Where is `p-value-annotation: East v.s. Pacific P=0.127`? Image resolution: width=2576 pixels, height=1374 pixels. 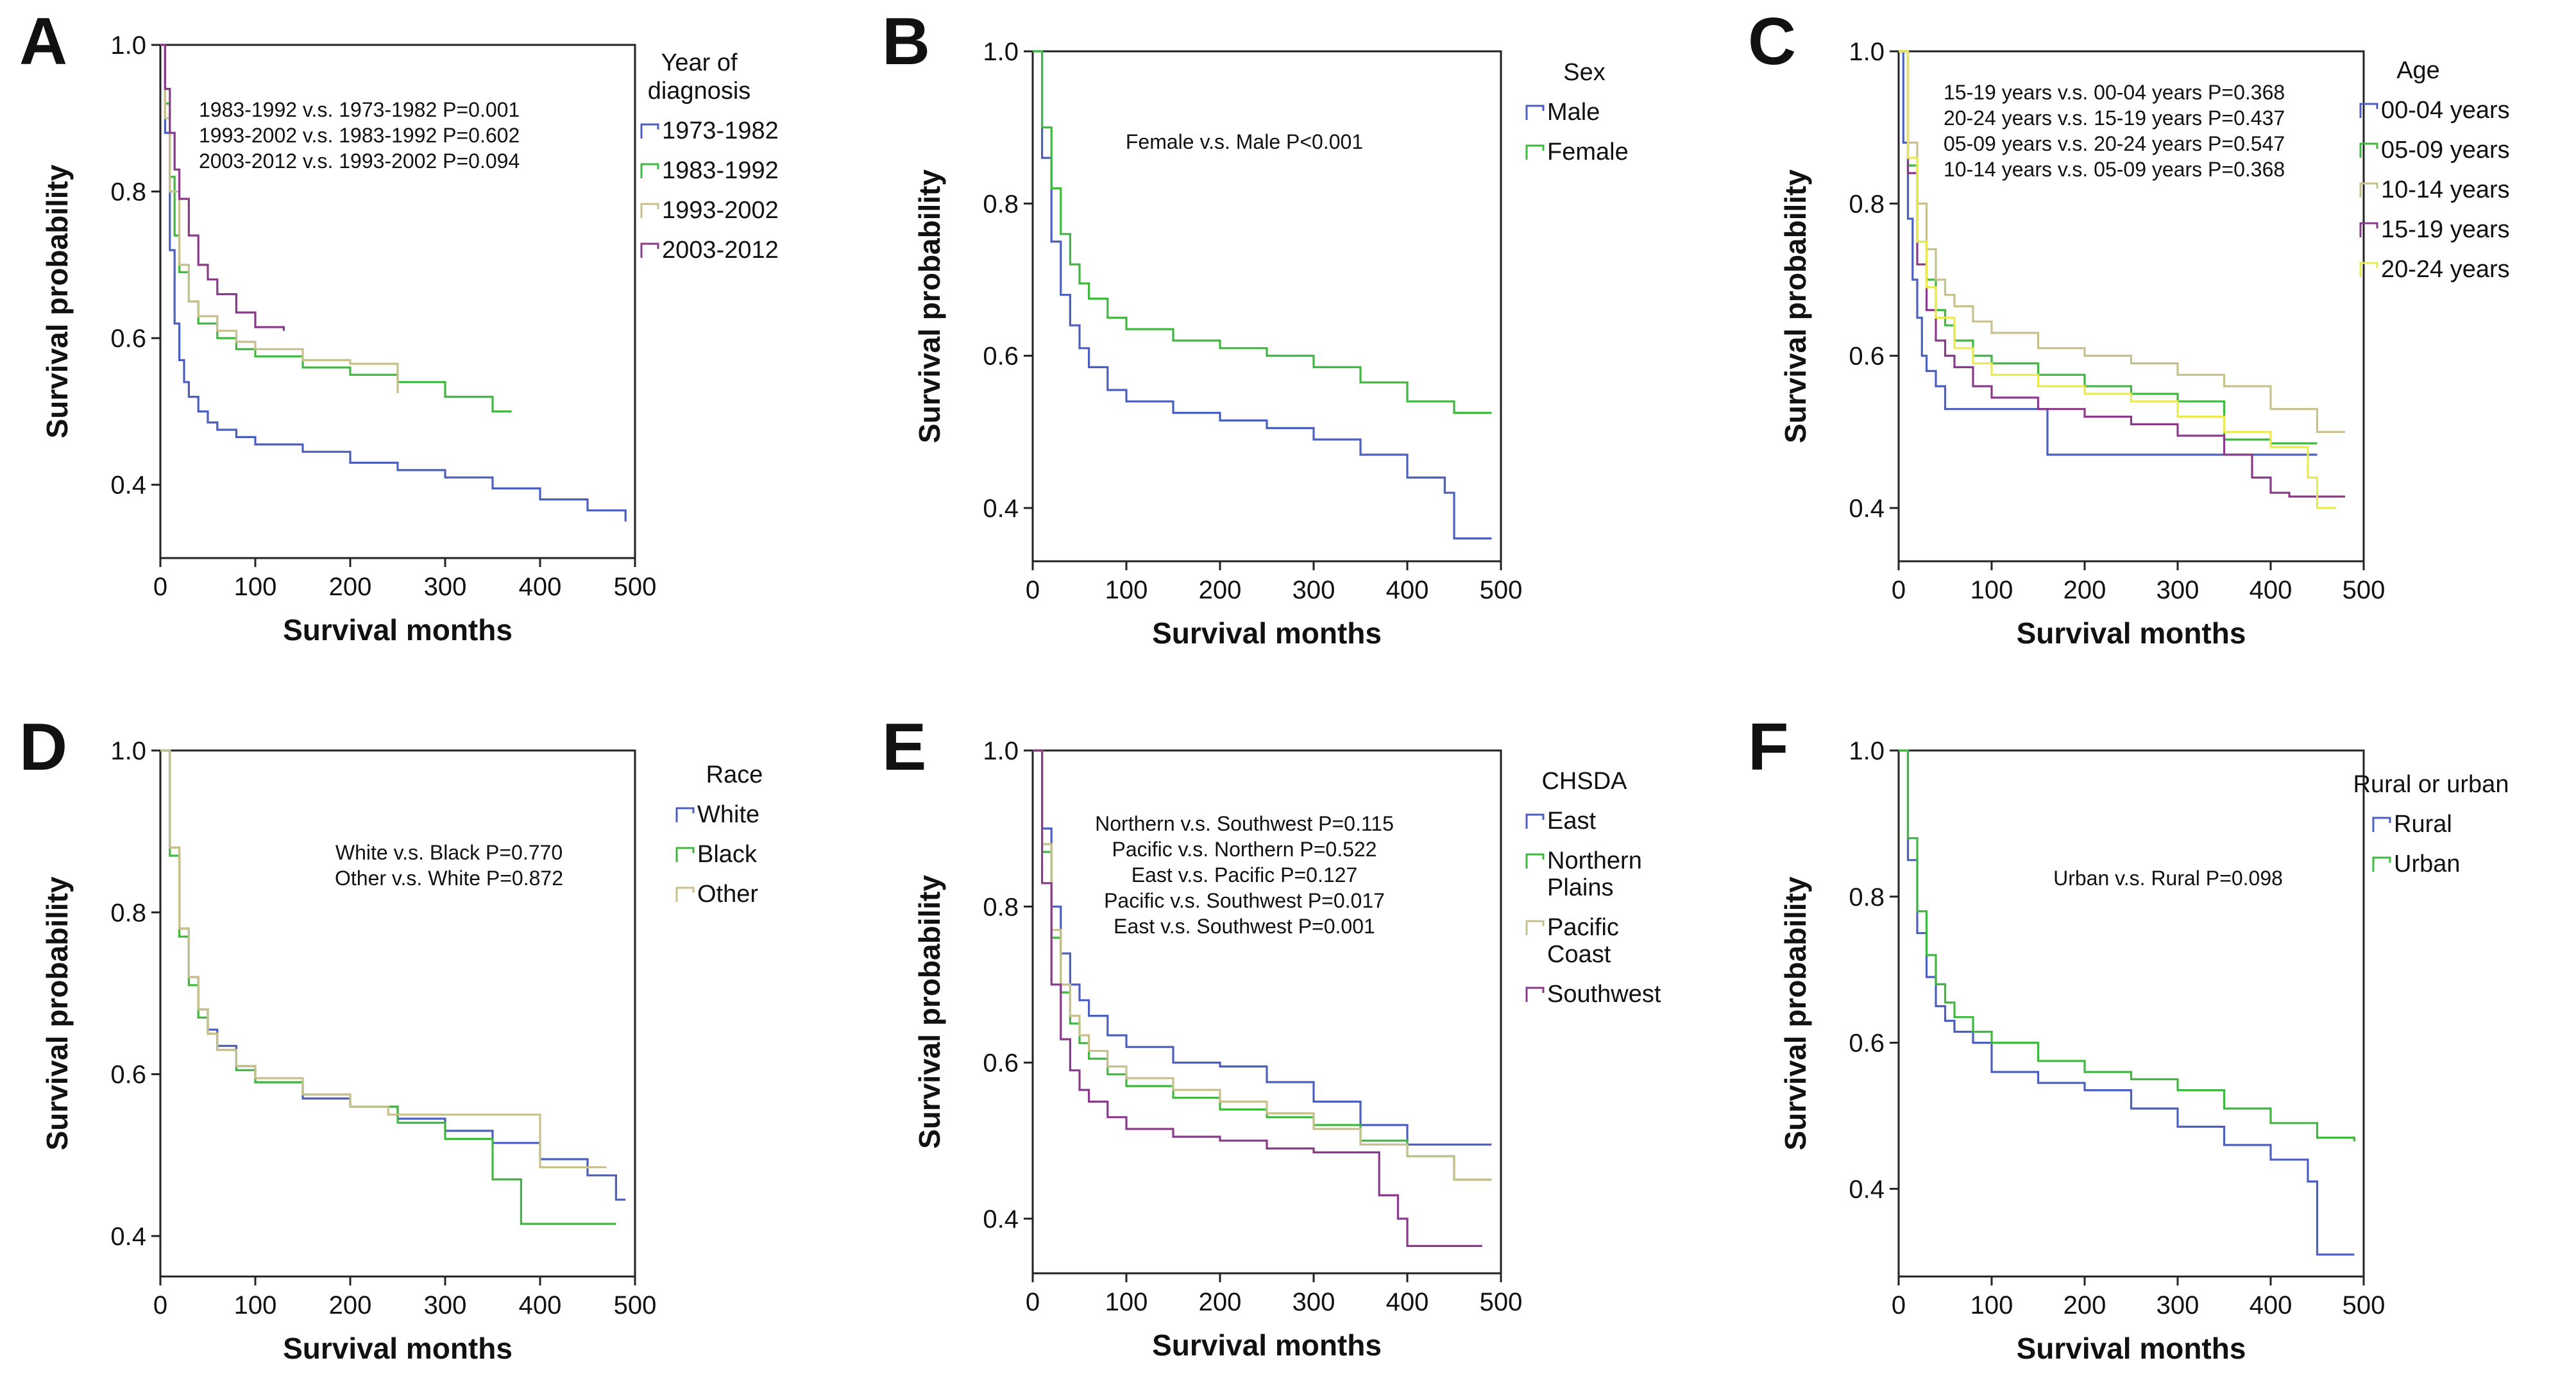 p-value-annotation: East v.s. Pacific P=0.127 is located at coordinates (1244, 874).